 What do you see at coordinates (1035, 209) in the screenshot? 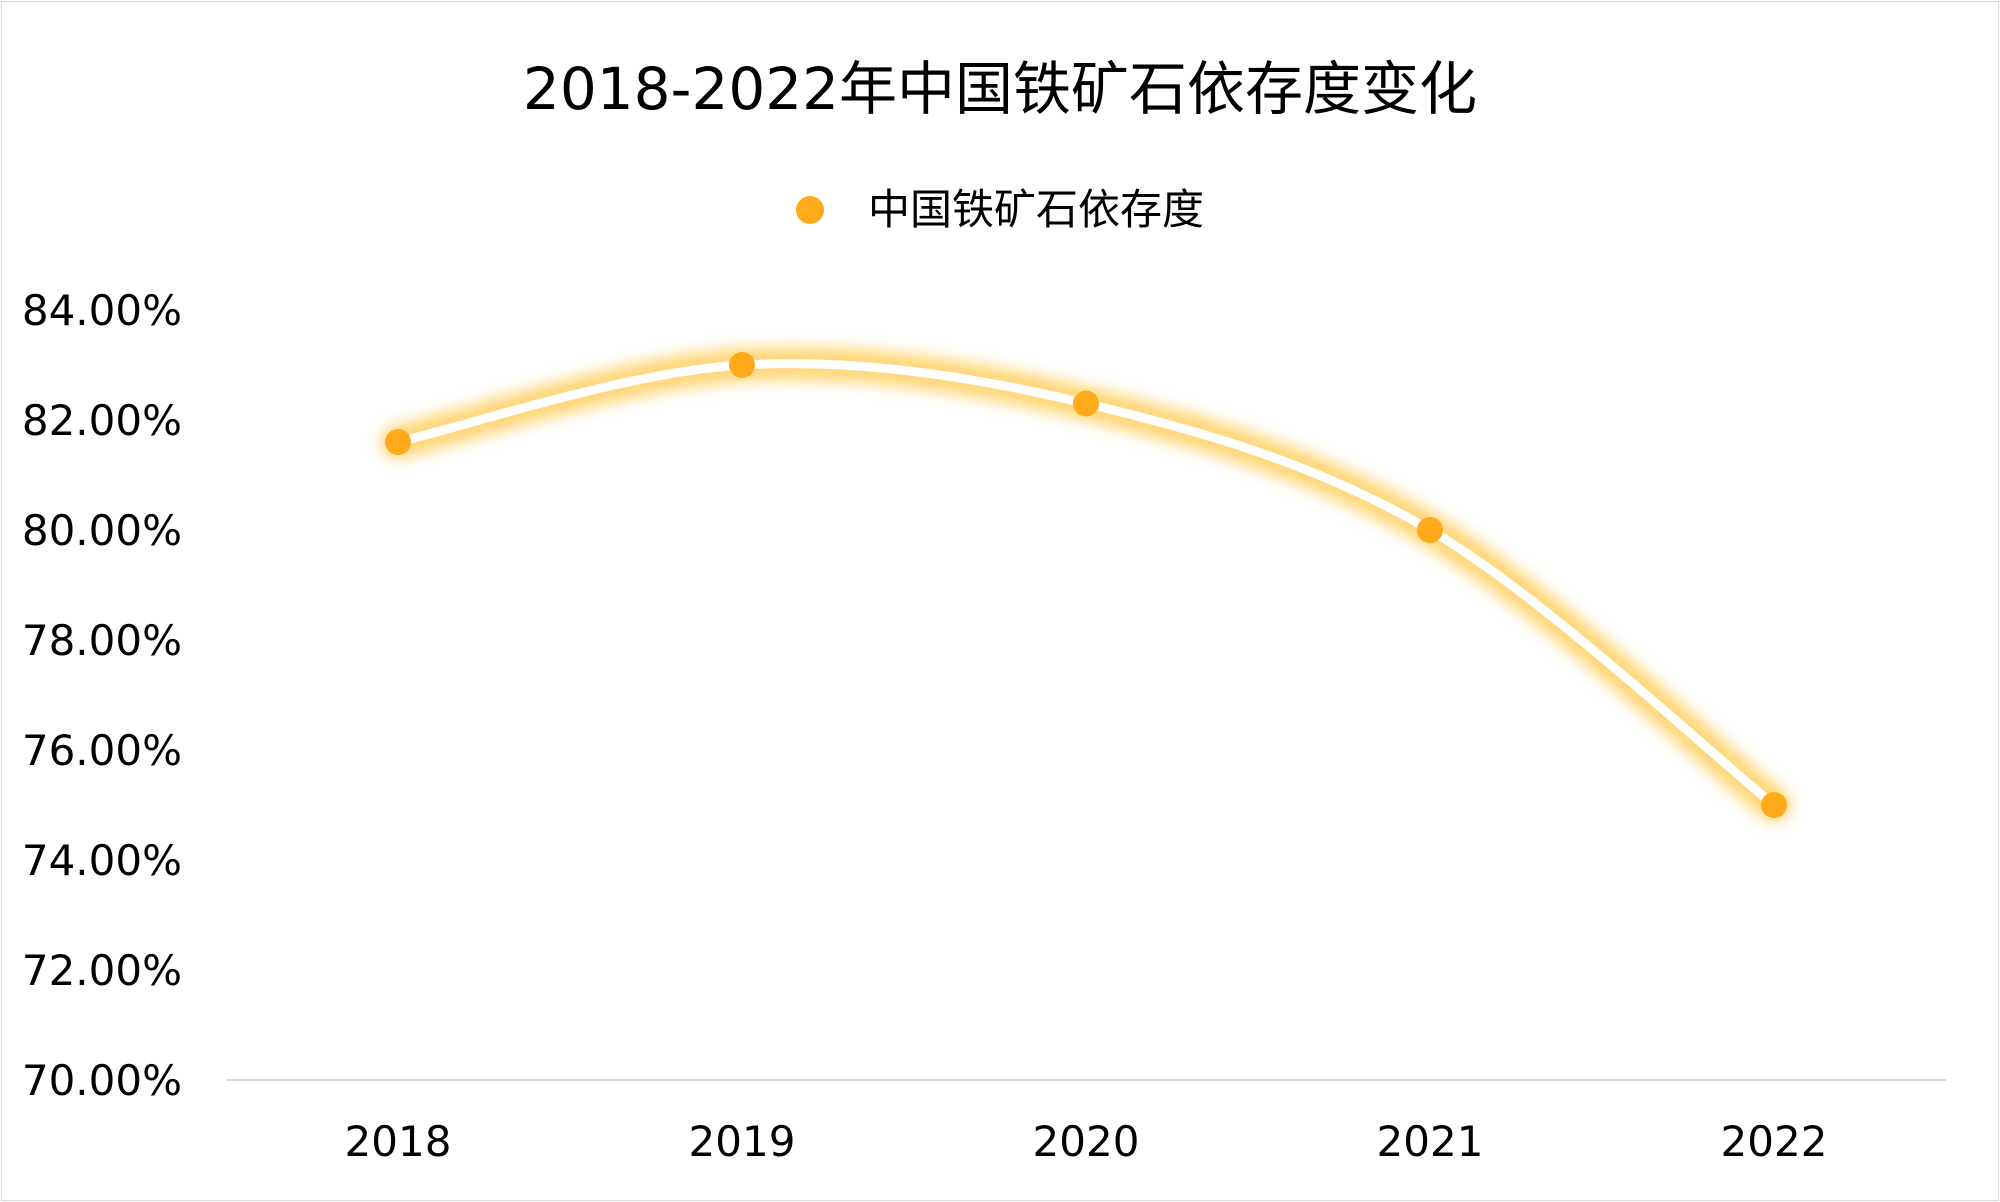
I see `legend-label: 中国铁矿石依存度` at bounding box center [1035, 209].